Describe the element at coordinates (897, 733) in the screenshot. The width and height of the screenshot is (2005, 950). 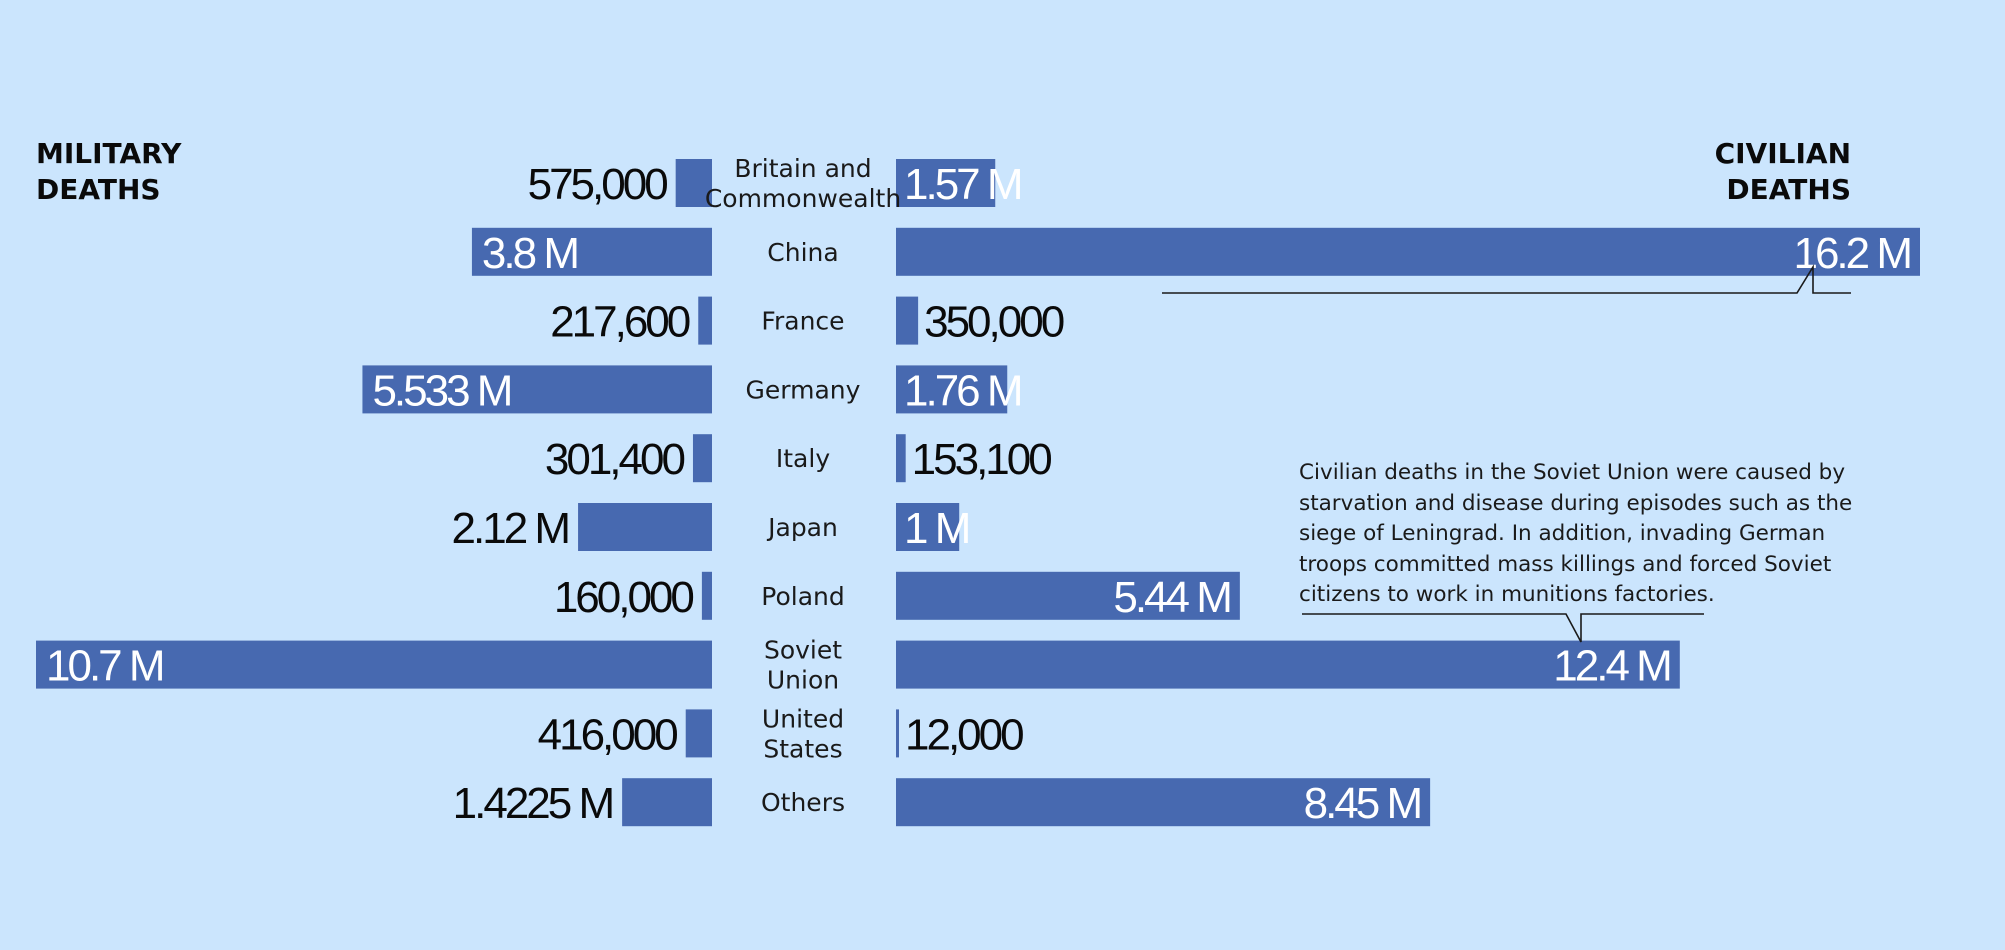
I see `civilian-bar-united-states` at that location.